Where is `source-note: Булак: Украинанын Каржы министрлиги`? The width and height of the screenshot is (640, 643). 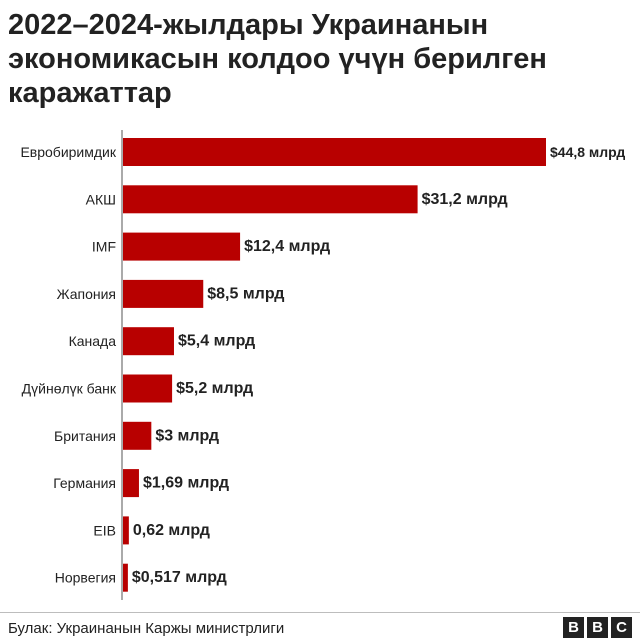
source-note: Булак: Украинанын Каржы министрлиги is located at coordinates (146, 628).